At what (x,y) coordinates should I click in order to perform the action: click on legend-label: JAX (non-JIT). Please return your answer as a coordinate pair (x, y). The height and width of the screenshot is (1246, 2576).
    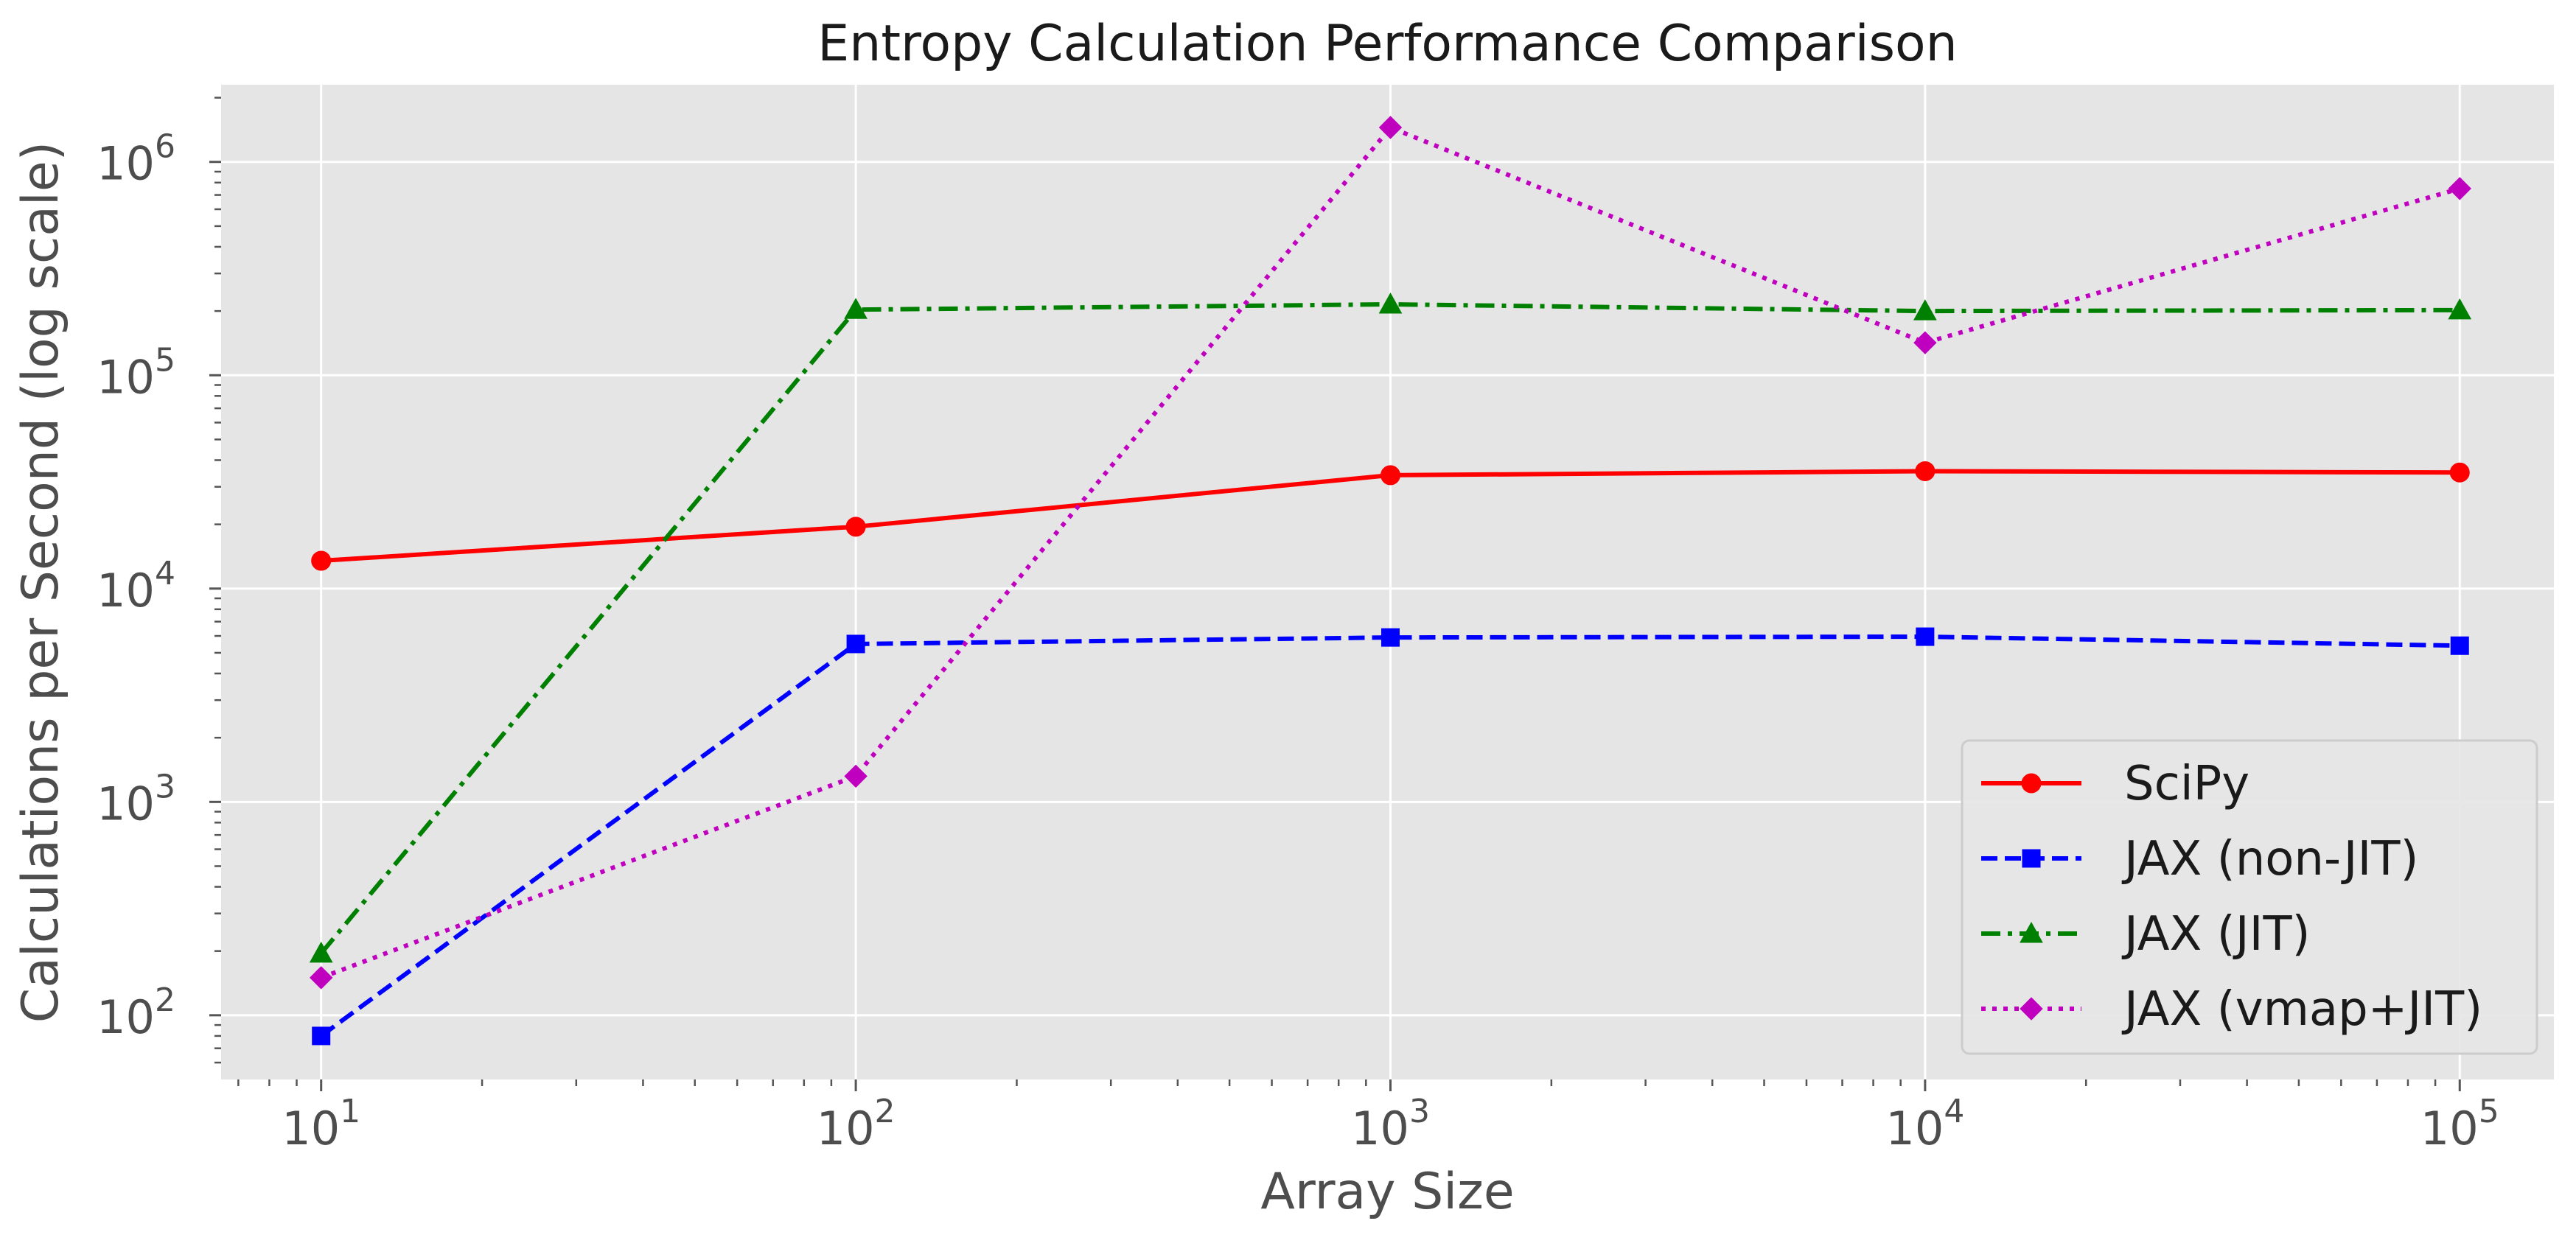
    Looking at the image, I should click on (2269, 859).